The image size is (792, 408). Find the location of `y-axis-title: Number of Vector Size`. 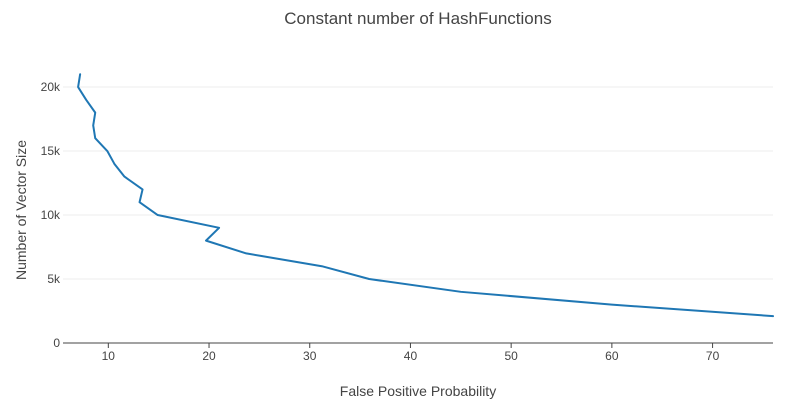

y-axis-title: Number of Vector Size is located at coordinates (21, 210).